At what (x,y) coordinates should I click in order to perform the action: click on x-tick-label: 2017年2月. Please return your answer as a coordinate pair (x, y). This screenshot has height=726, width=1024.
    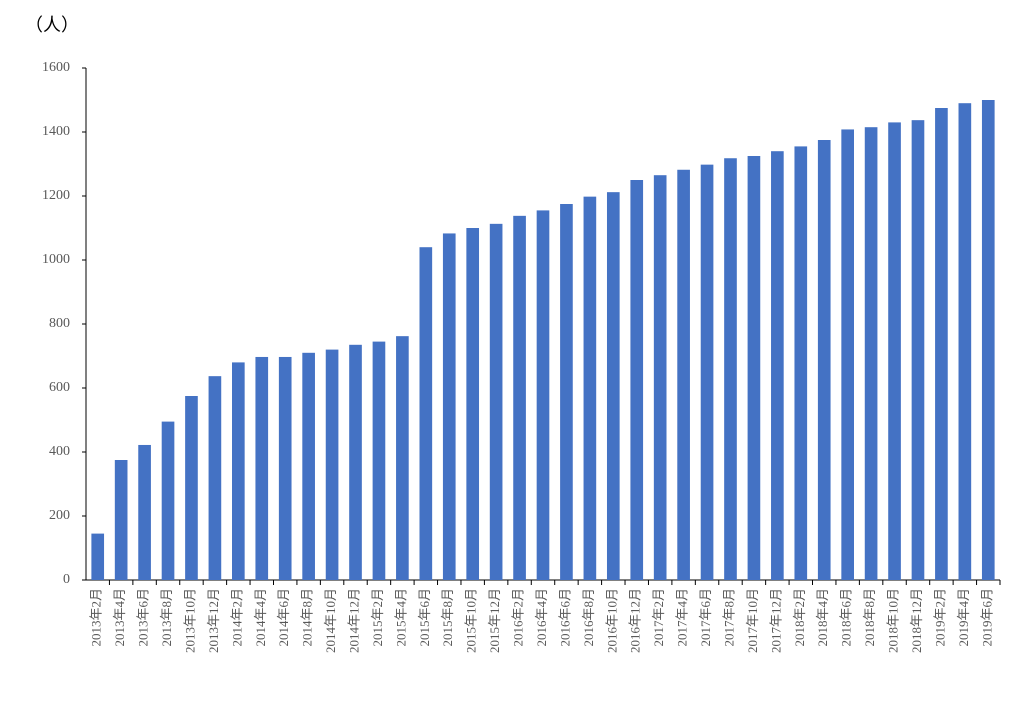
    Looking at the image, I should click on (658, 617).